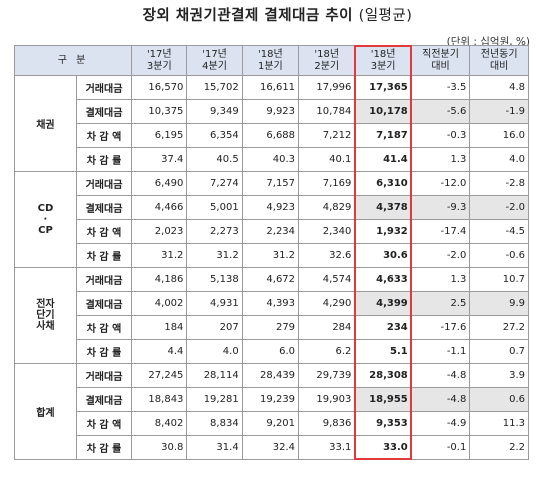 This screenshot has height=498, width=555. Describe the element at coordinates (499, 447) in the screenshot. I see `value-cell: 2.2` at that location.